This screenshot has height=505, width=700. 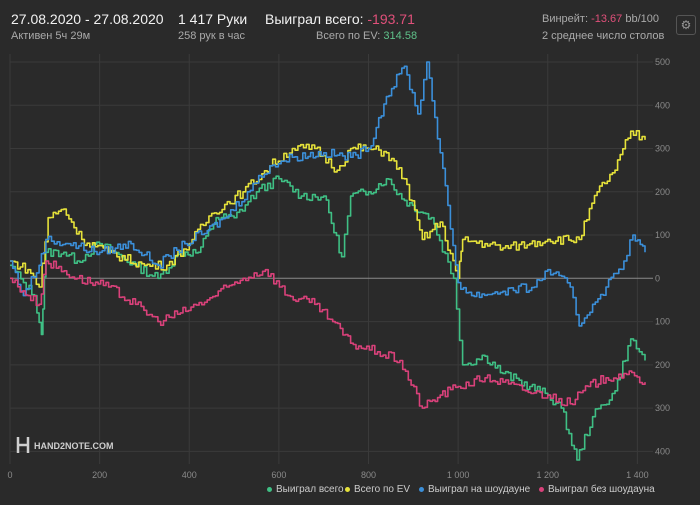 I want to click on legend-label: Выиграл без шоудауна, so click(x=601, y=489).